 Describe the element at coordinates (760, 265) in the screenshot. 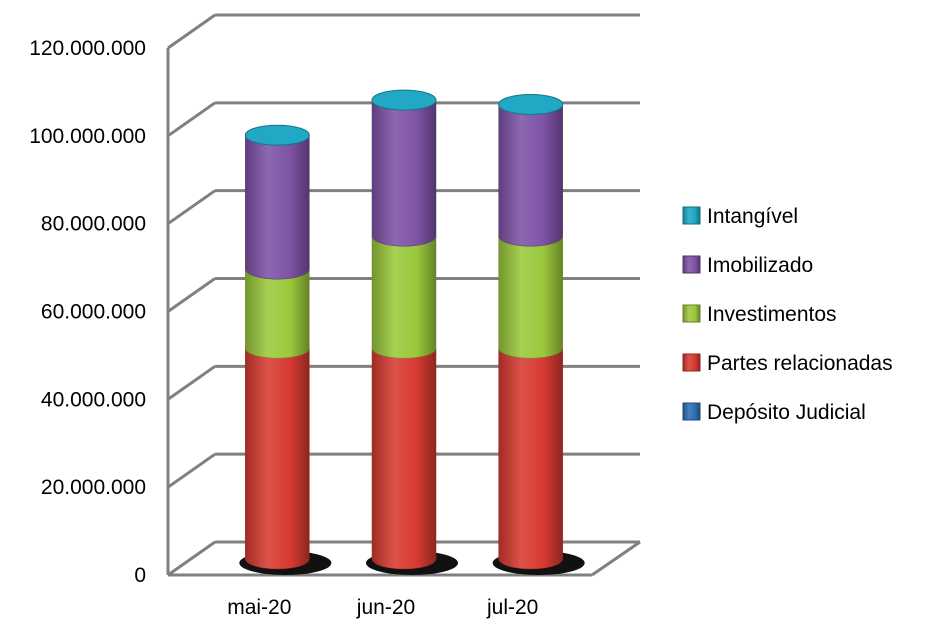

I see `legend-label: Imobilizado` at that location.